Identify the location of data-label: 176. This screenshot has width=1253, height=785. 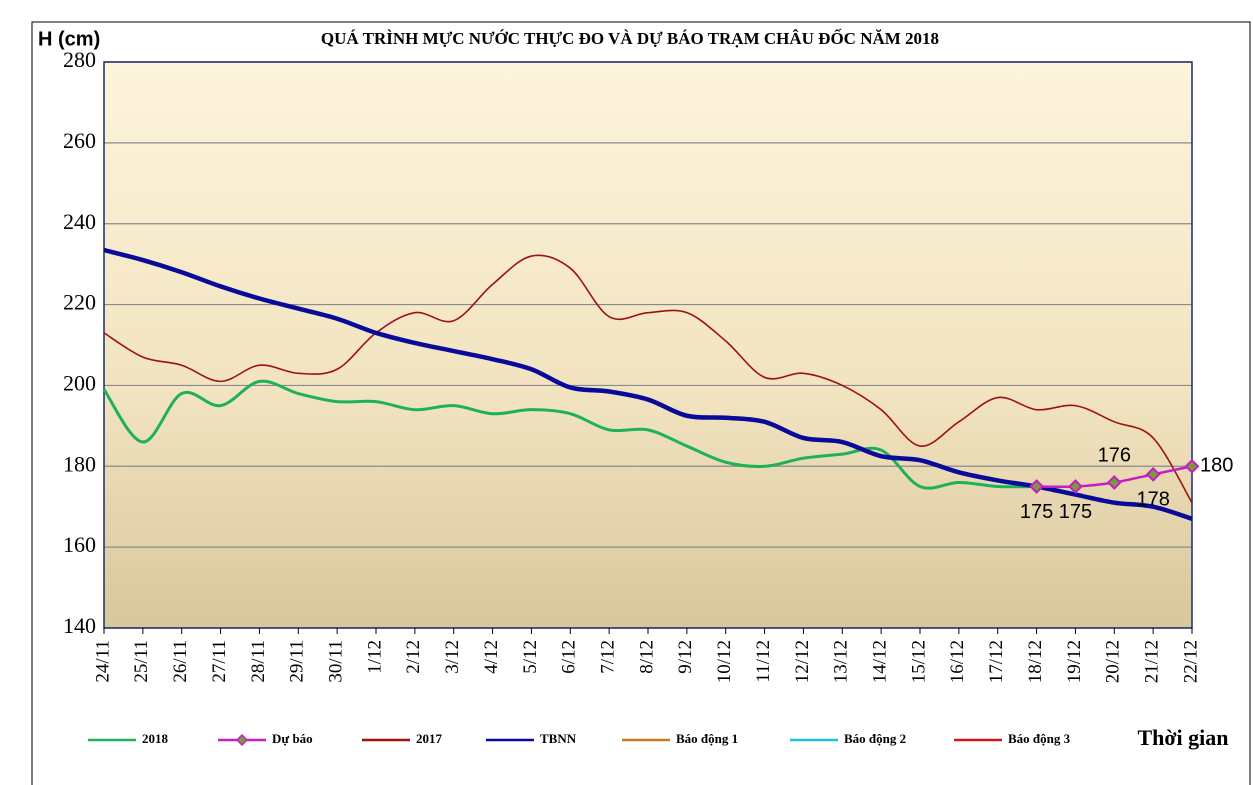
(1114, 456).